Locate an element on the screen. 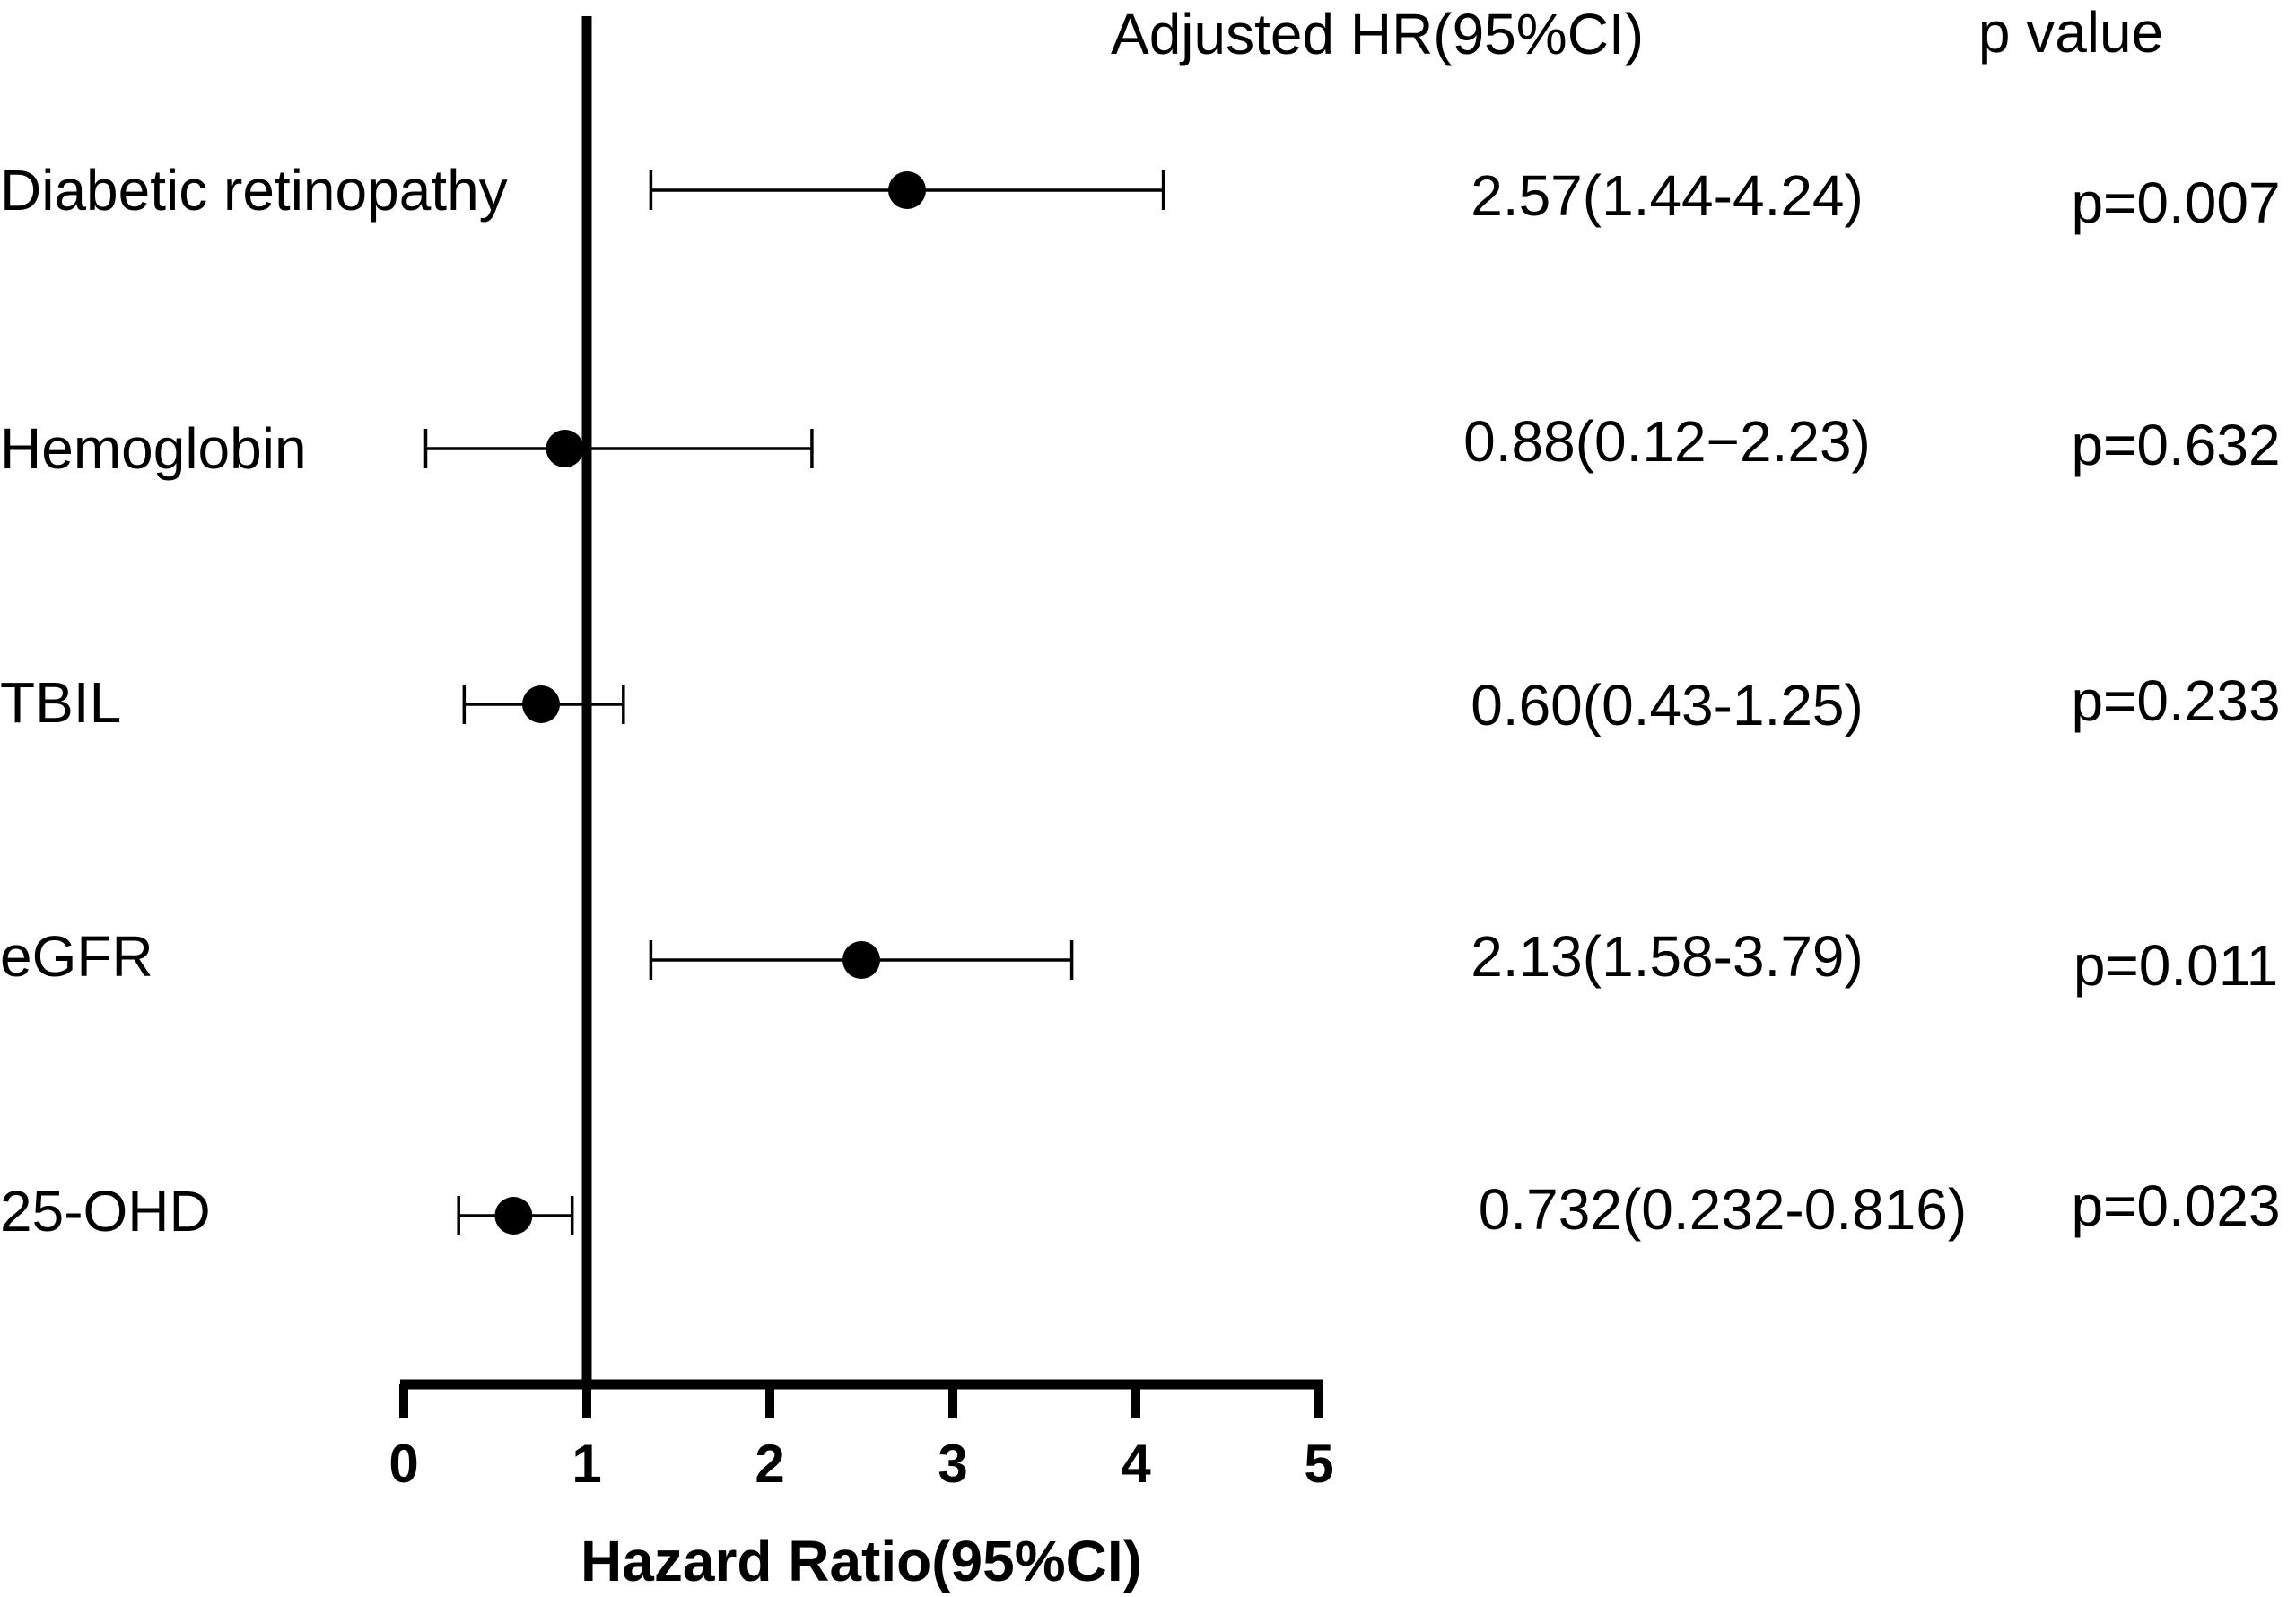 Image resolution: width=2296 pixels, height=1597 pixels. forest-row: Hemoglobin 0.88(0.12−2.23) p=0.632 is located at coordinates (1141, 445).